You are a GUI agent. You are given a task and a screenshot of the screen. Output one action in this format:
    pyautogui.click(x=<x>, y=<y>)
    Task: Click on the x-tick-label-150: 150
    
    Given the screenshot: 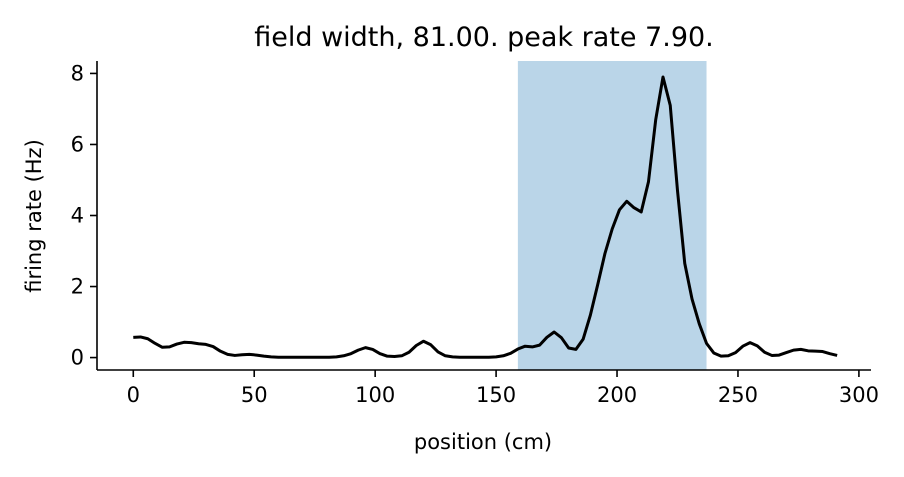 What is the action you would take?
    pyautogui.click(x=496, y=395)
    